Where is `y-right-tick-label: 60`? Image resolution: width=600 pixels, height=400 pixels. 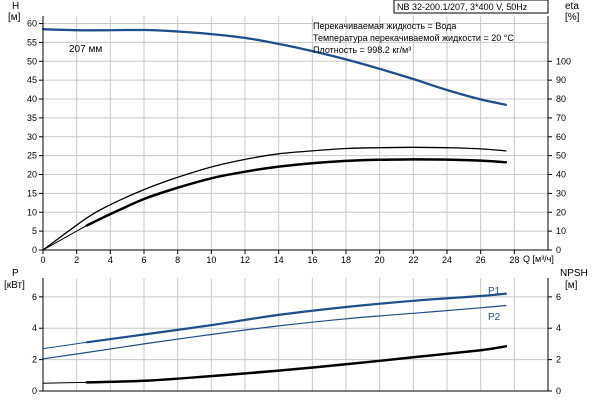 y-right-tick-label: 60 is located at coordinates (561, 137).